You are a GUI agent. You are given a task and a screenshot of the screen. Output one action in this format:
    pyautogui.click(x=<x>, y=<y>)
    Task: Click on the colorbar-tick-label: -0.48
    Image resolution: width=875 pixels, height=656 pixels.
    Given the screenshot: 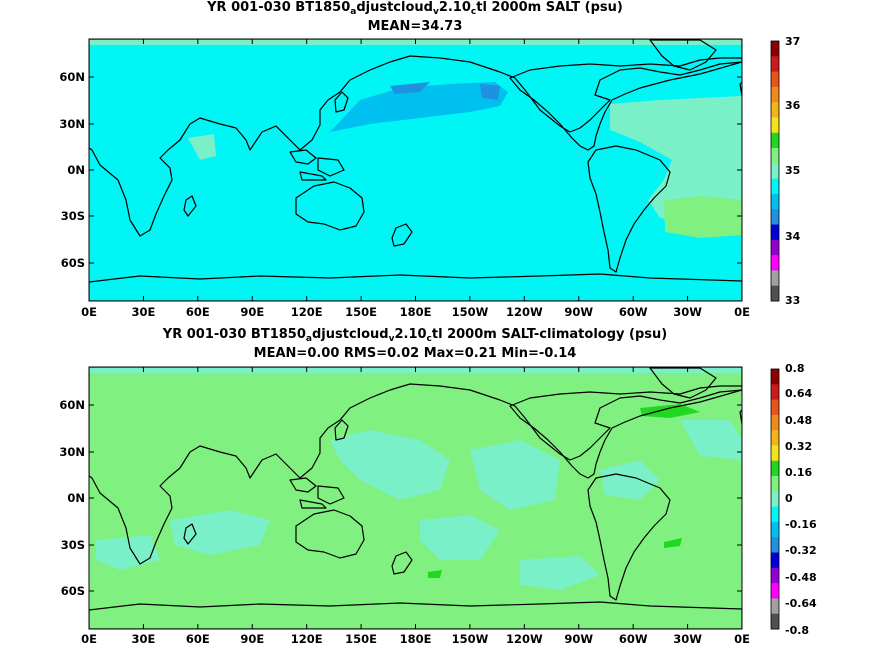 What is the action you would take?
    pyautogui.click(x=801, y=577)
    